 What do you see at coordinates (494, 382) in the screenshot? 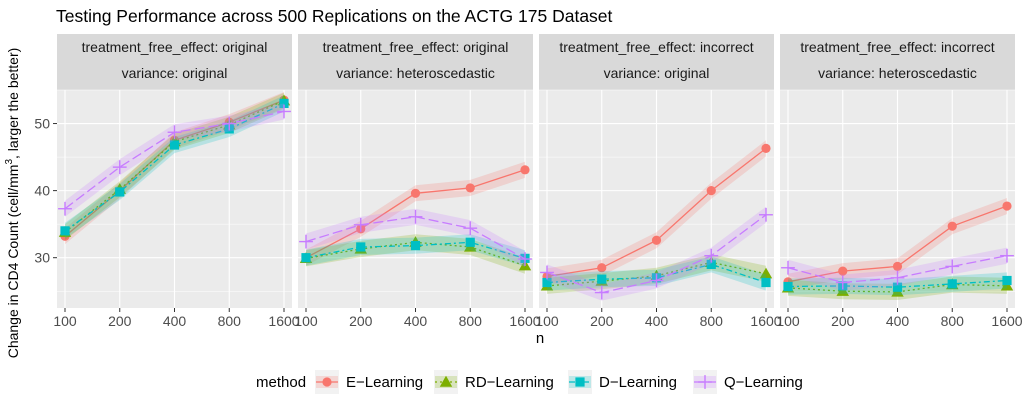
I see `legend-item: RD−Learning` at bounding box center [494, 382].